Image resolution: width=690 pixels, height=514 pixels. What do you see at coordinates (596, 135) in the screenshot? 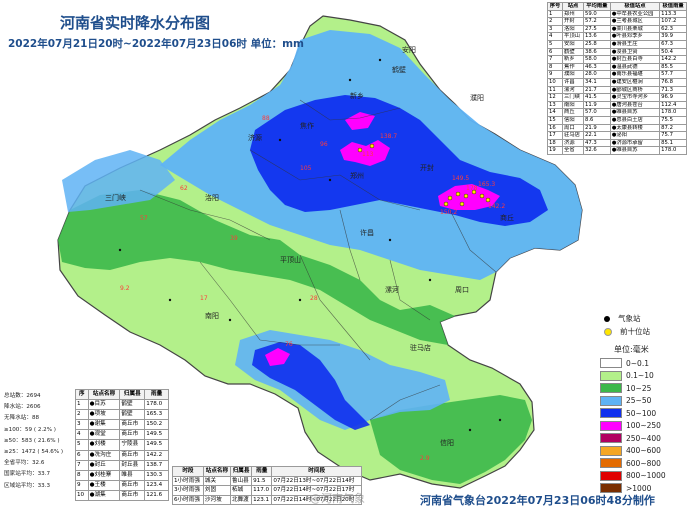
I see `city-rank-cell: 22.1` at bounding box center [596, 135].